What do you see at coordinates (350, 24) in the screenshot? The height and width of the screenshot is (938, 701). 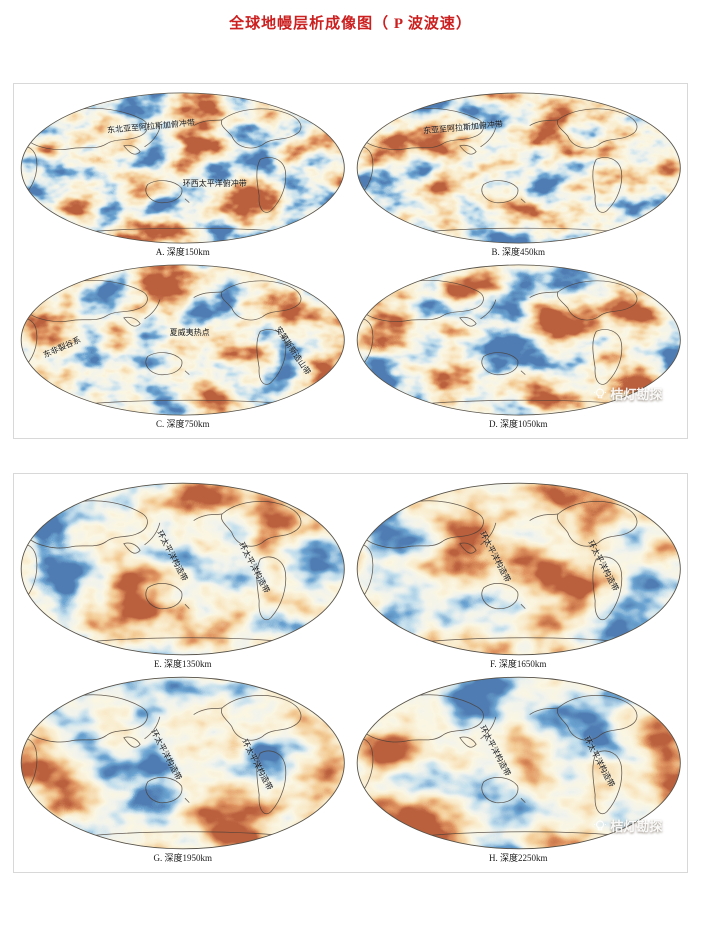 I see `page-title: 全球地幔层析成像图（ P 波波速）` at bounding box center [350, 24].